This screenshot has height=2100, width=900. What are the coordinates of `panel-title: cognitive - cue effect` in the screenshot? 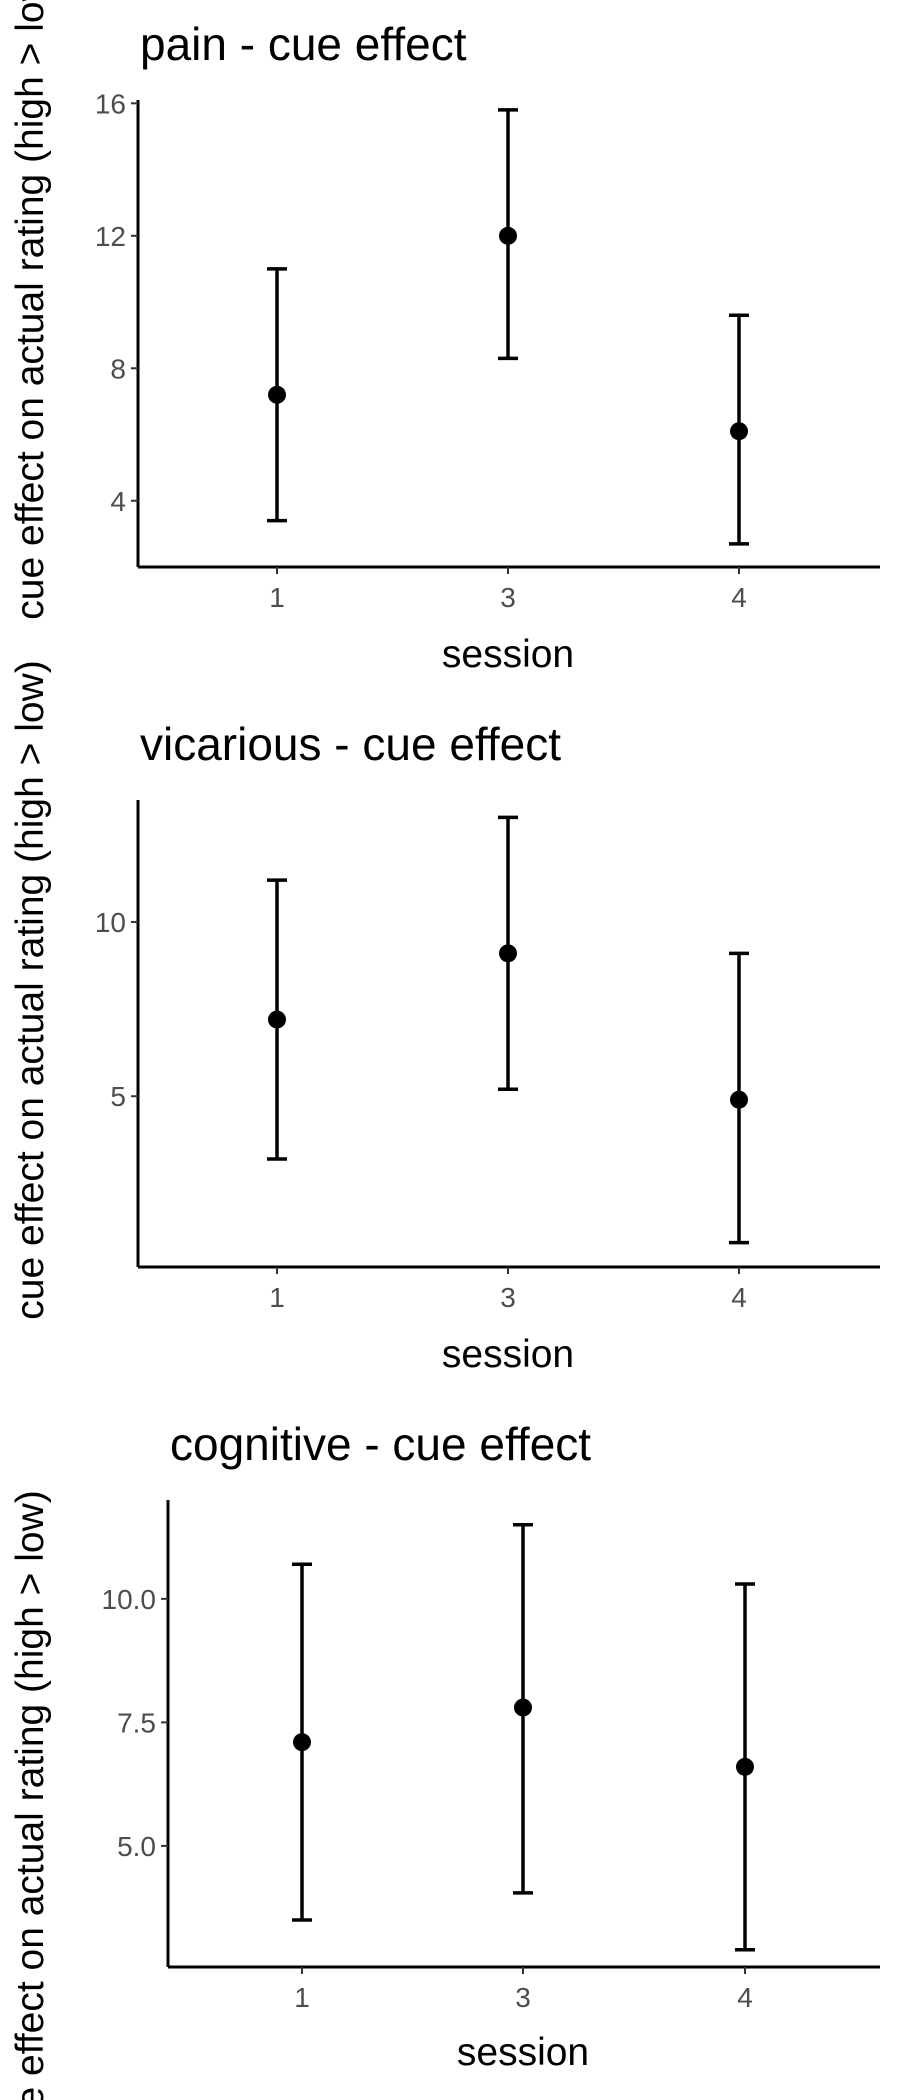 It's located at (380, 1444).